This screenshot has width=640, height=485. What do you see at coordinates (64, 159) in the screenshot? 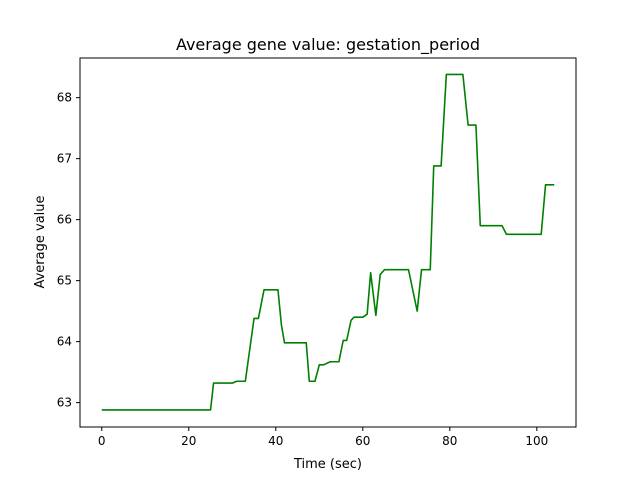
I see `y-tick-label: 67` at bounding box center [64, 159].